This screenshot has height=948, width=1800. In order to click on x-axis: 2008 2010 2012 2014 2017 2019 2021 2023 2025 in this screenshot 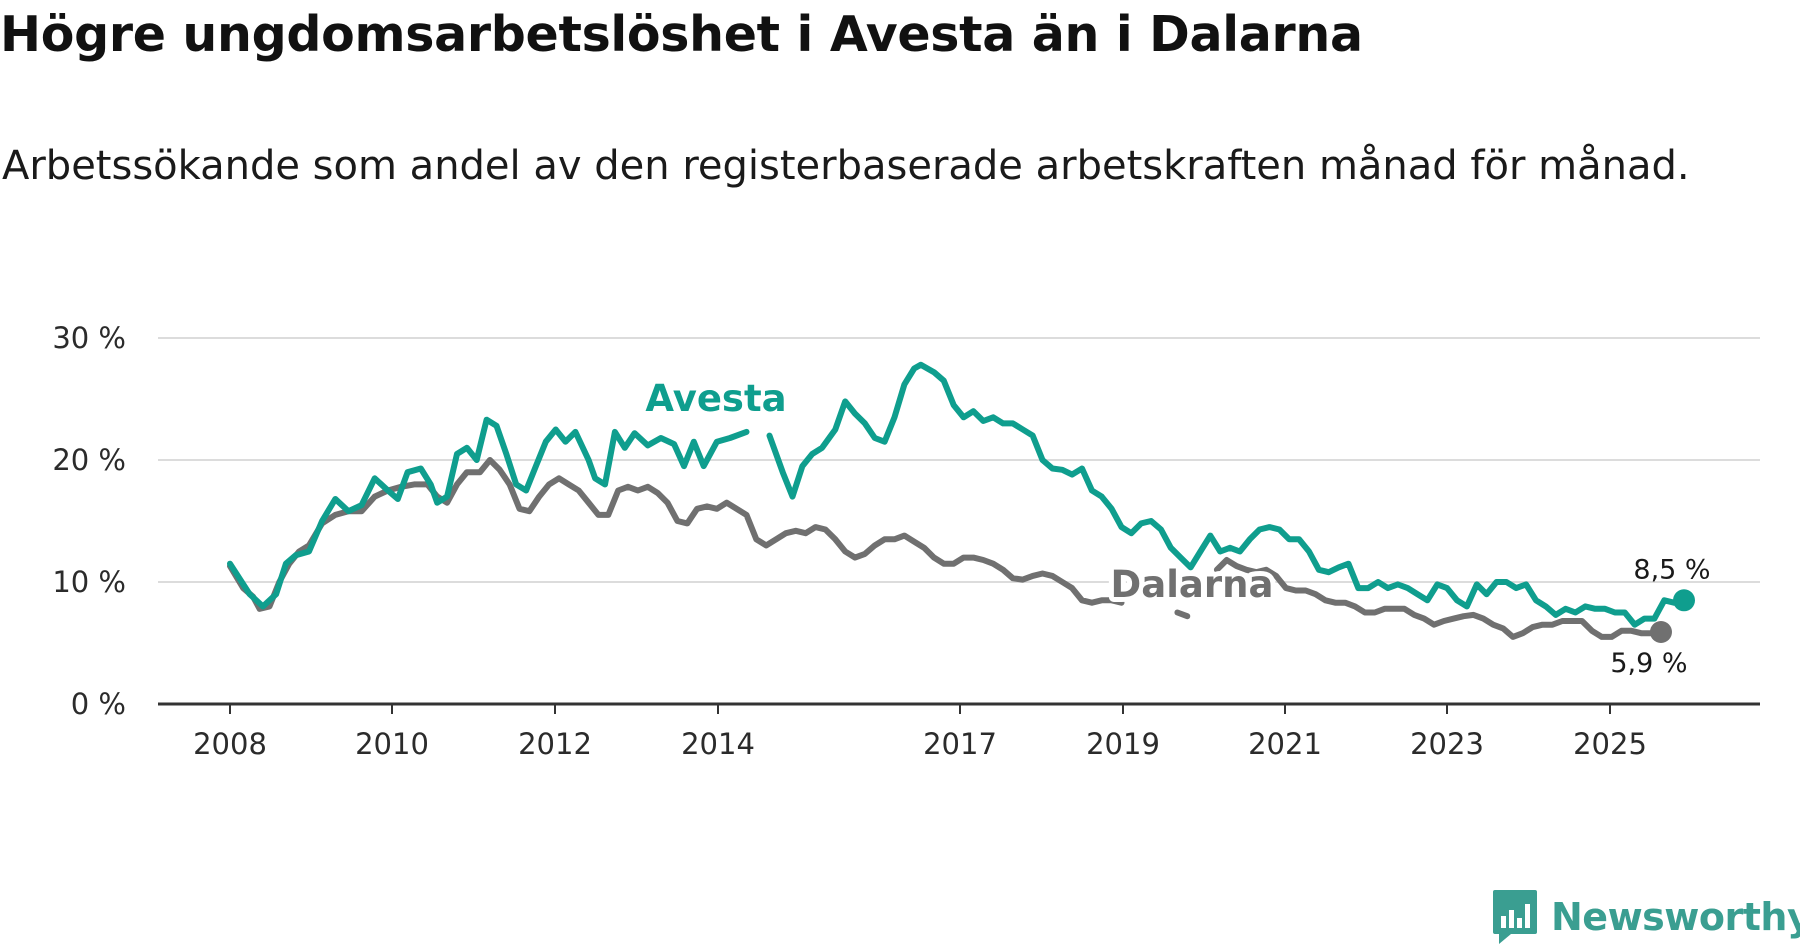, I will do `click(959, 731)`.